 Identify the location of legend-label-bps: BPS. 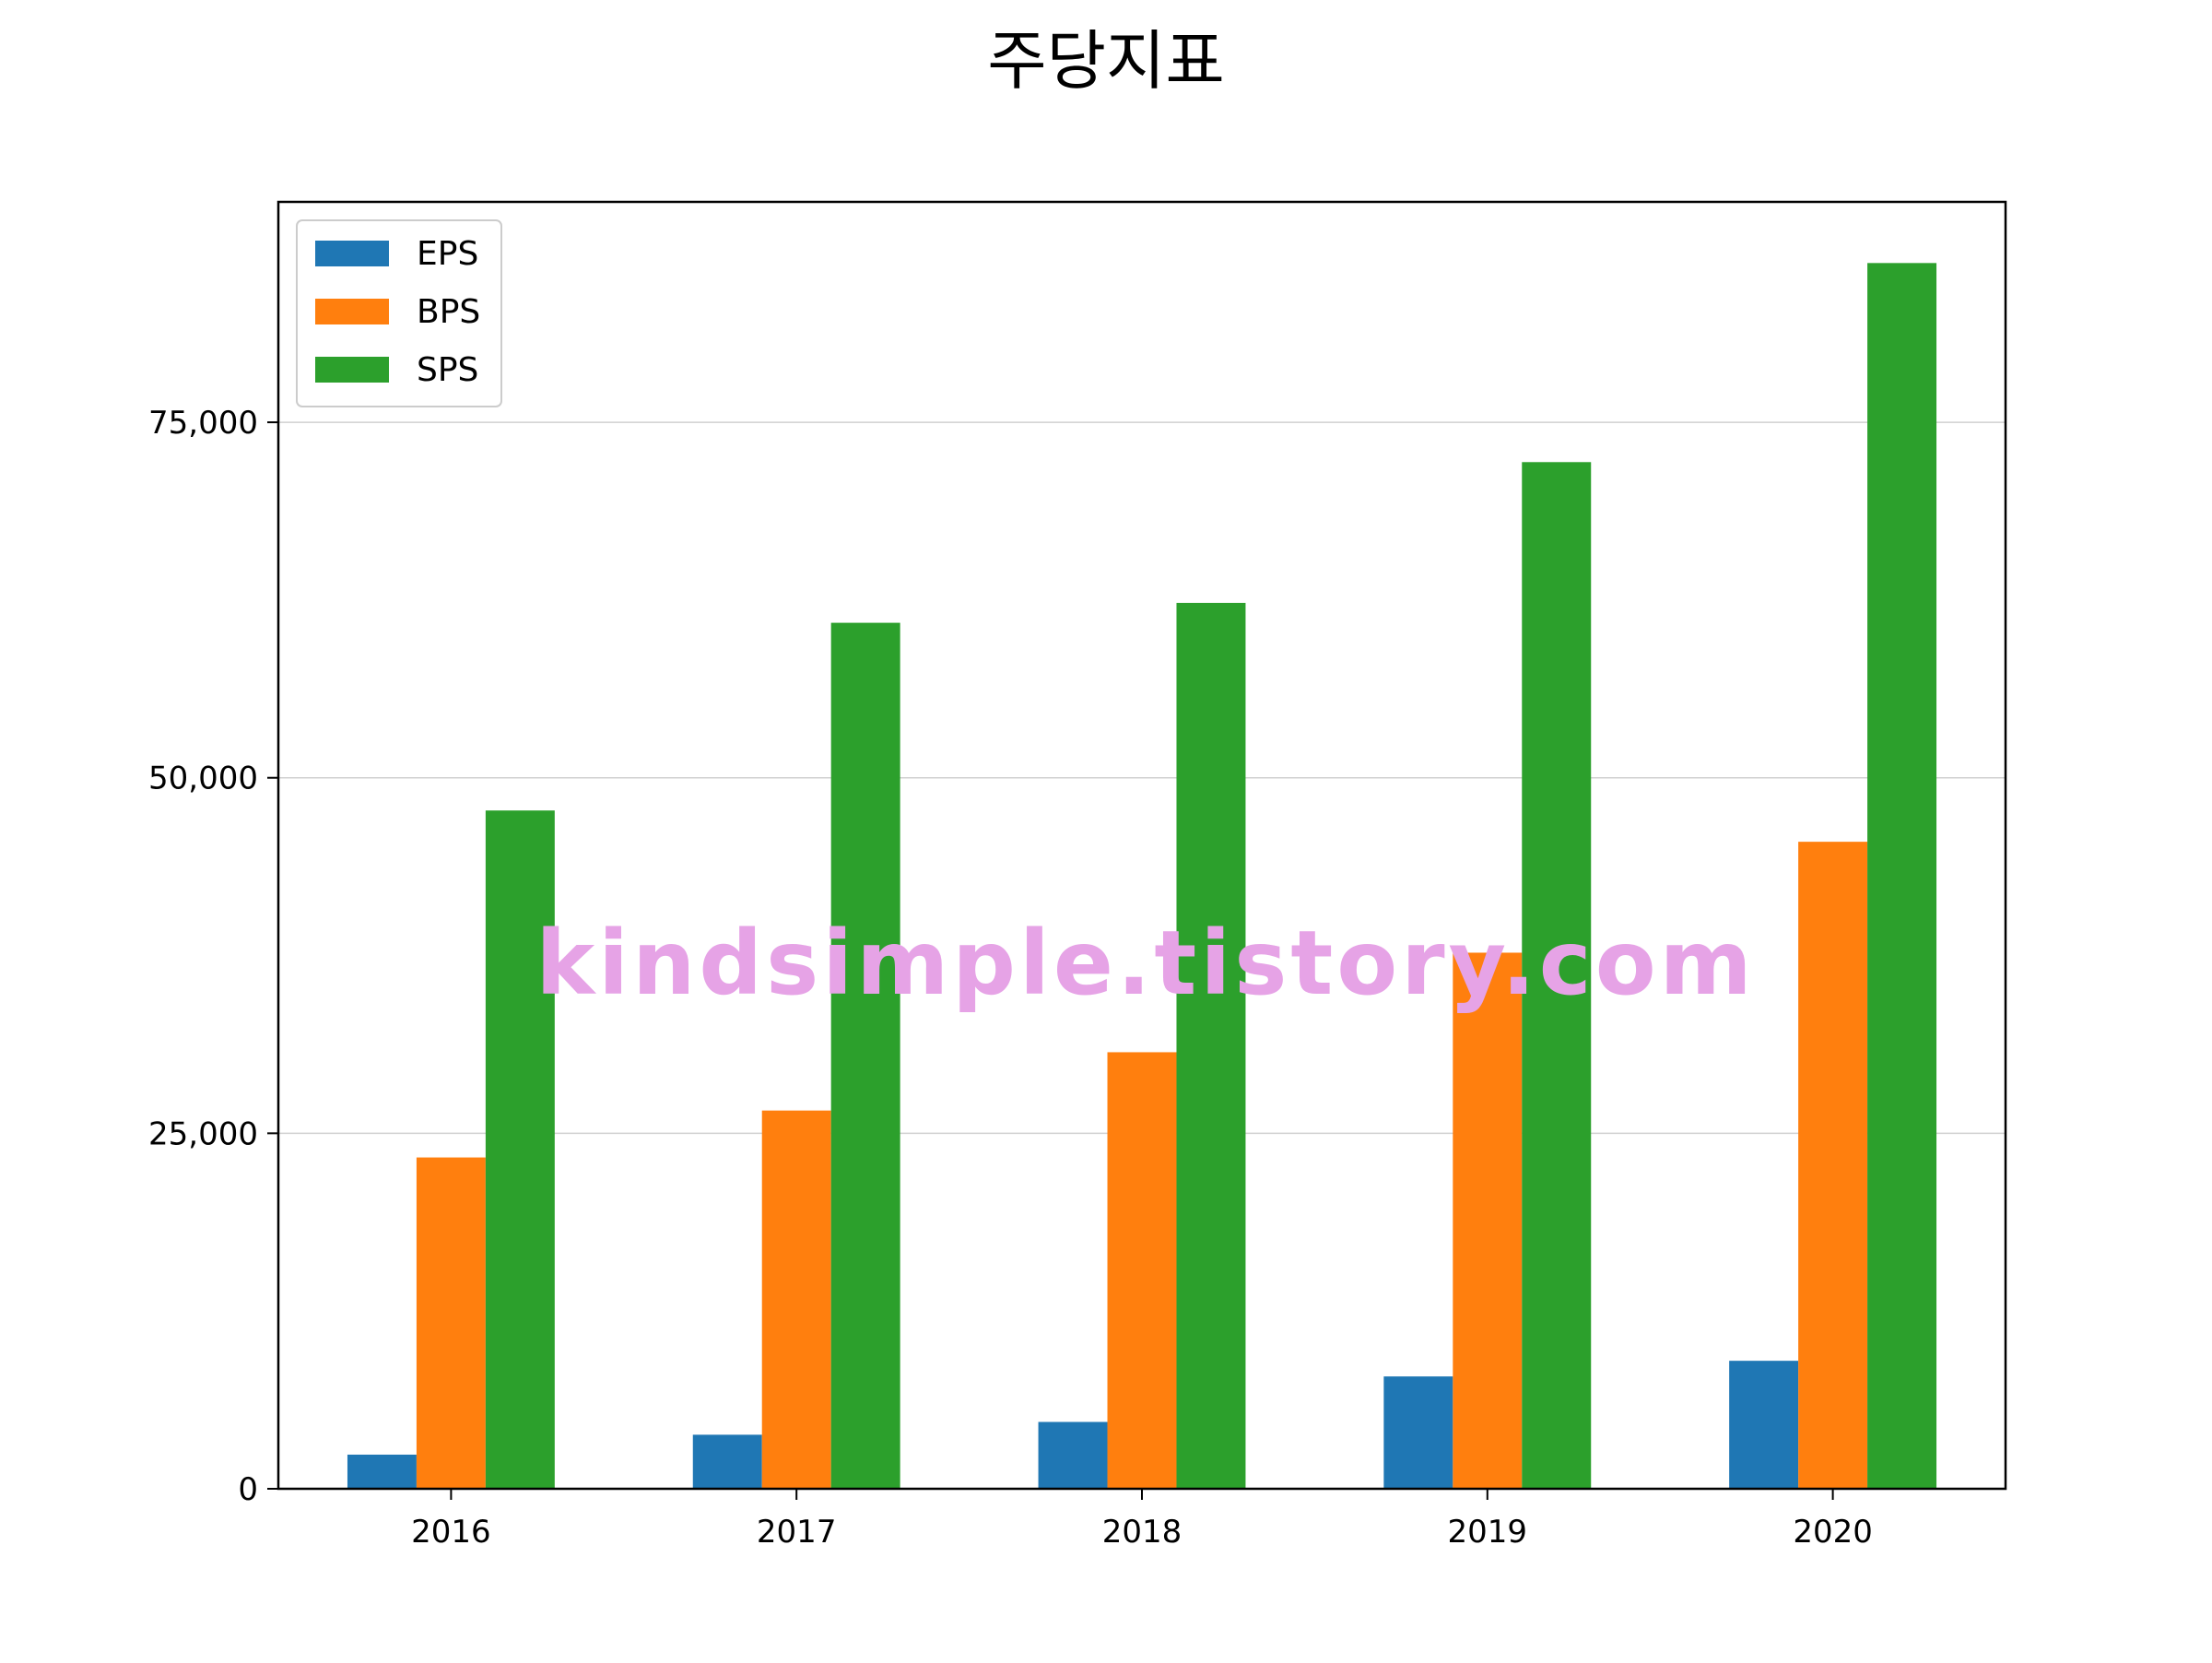
(448, 312).